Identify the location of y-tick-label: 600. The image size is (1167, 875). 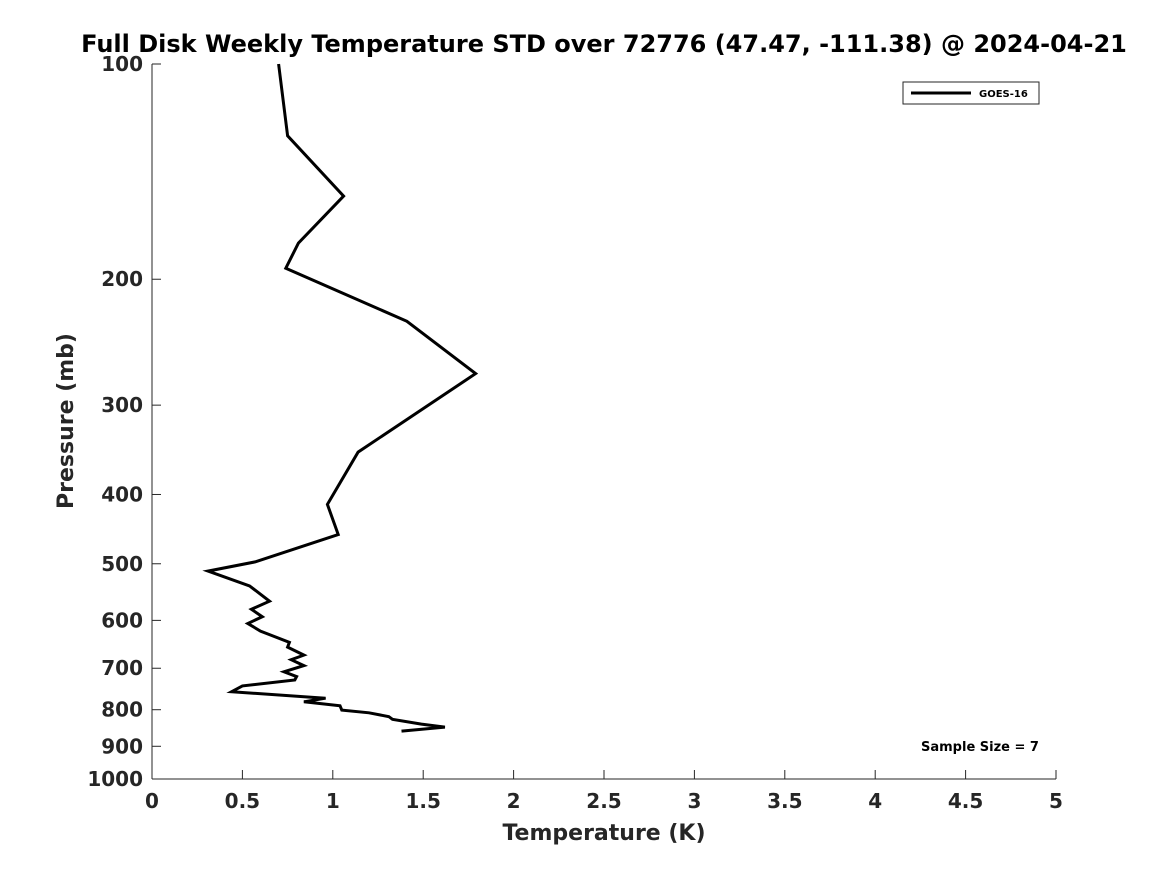
(122, 620).